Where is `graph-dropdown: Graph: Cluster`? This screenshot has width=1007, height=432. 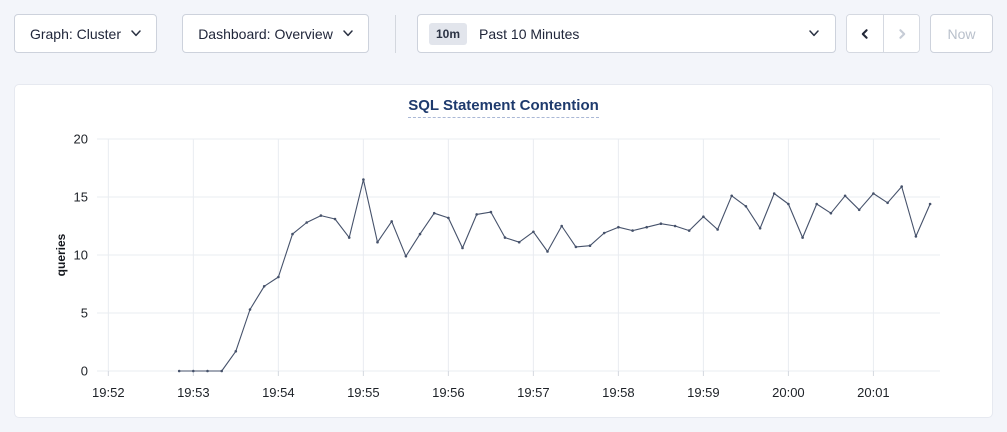 graph-dropdown: Graph: Cluster is located at coordinates (85, 33).